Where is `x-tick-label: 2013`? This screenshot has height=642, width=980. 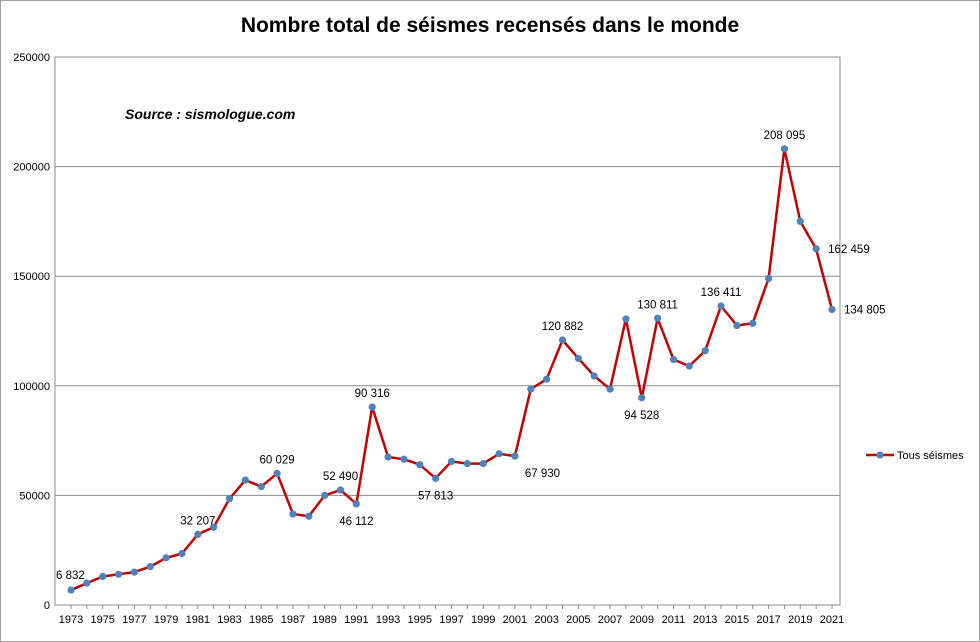 x-tick-label: 2013 is located at coordinates (705, 620).